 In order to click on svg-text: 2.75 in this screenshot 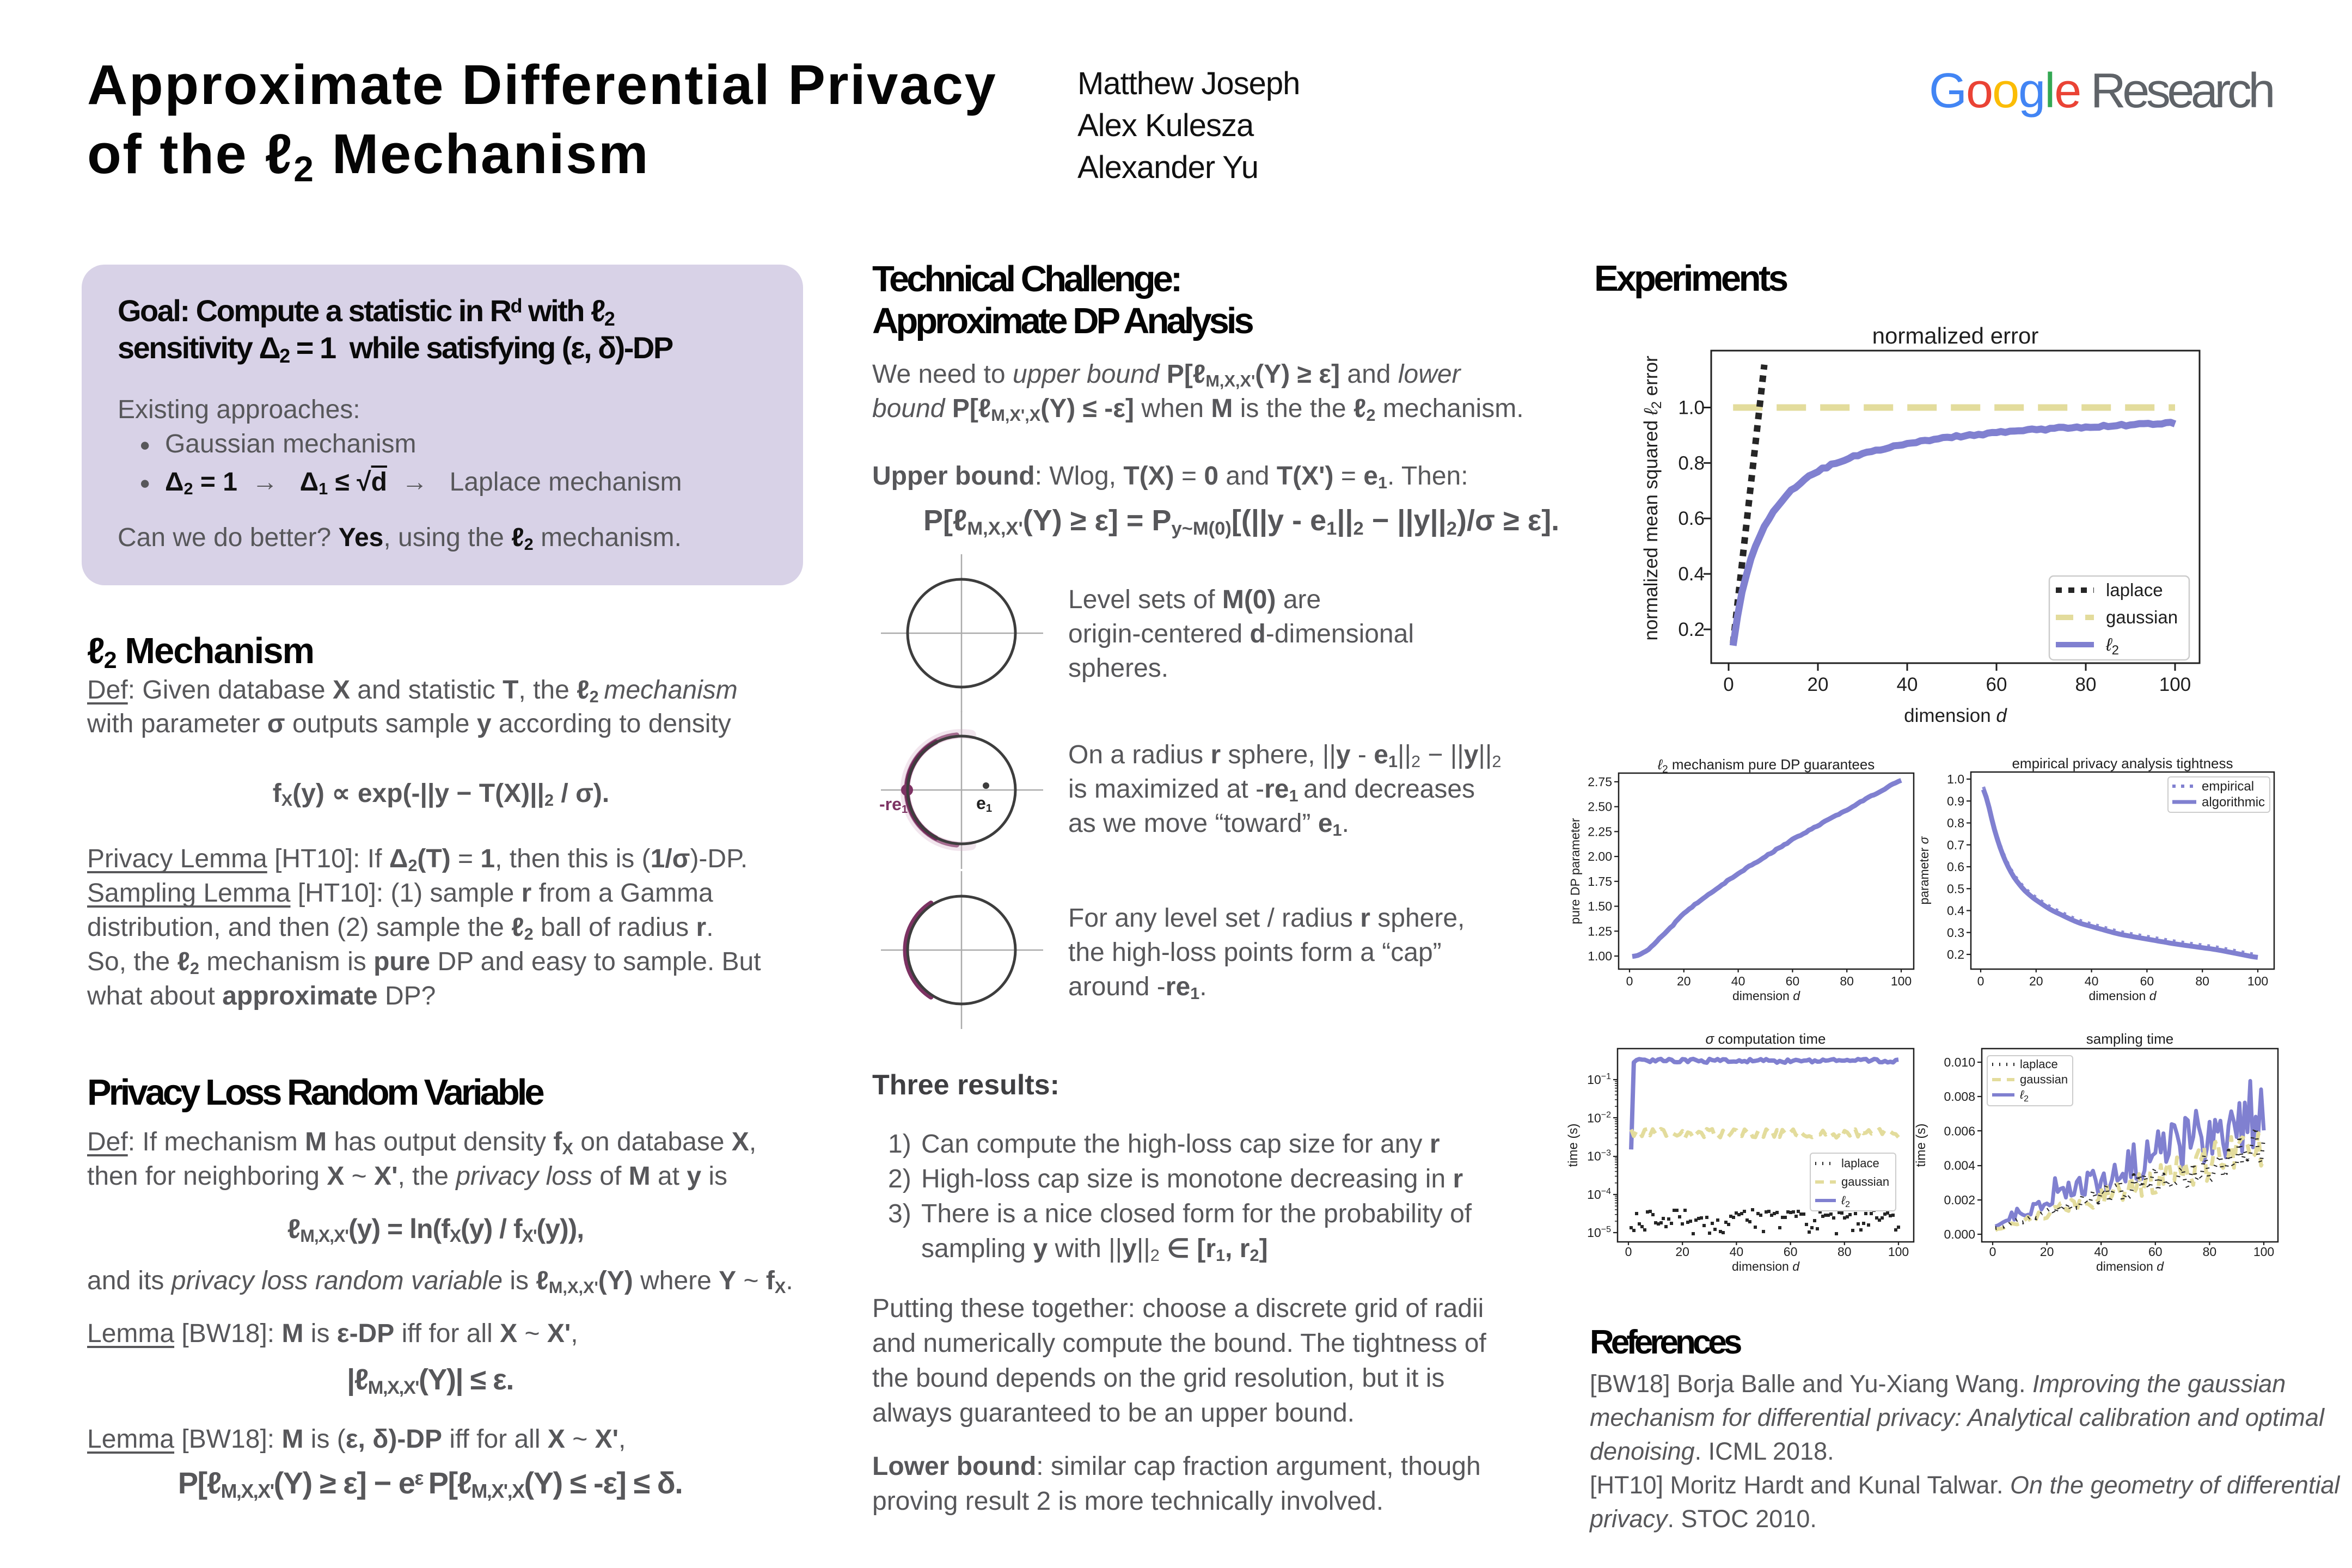, I will do `click(1600, 782)`.